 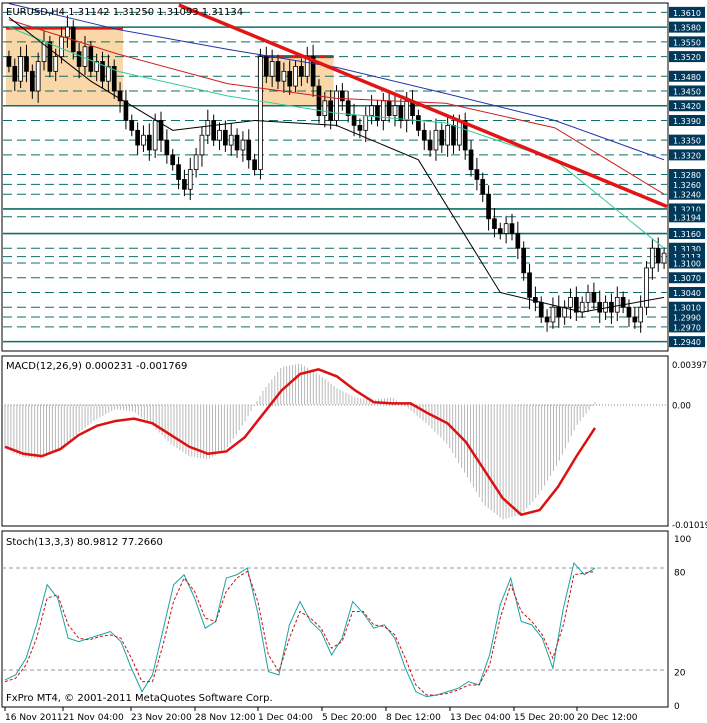 What do you see at coordinates (413, 718) in the screenshot?
I see `time-tick-label-6: 8 Dec 12:00` at bounding box center [413, 718].